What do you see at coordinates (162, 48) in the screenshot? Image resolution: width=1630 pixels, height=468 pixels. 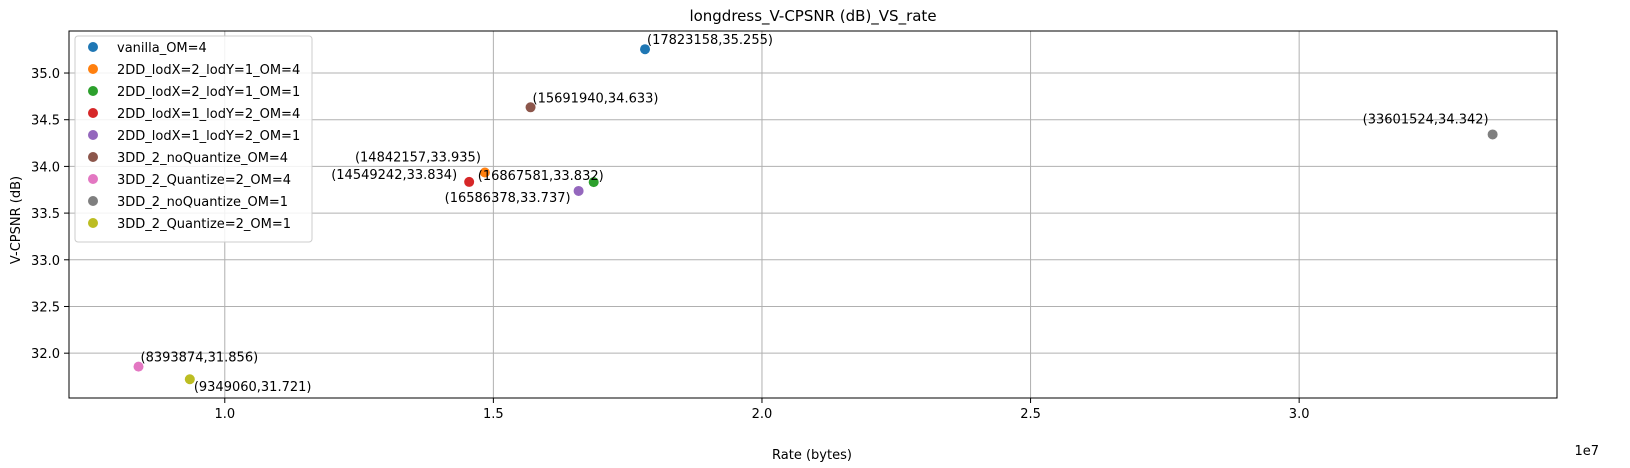 I see `legend-entry: vanilla_OM=4` at bounding box center [162, 48].